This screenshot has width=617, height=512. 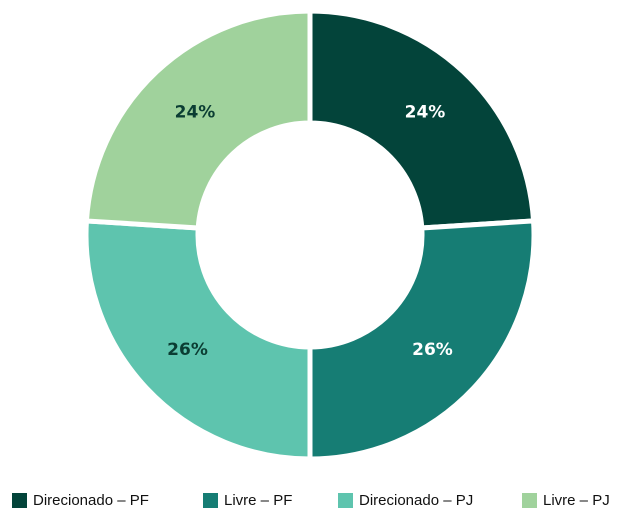 What do you see at coordinates (416, 500) in the screenshot?
I see `legend-label: Direcionado – PJ` at bounding box center [416, 500].